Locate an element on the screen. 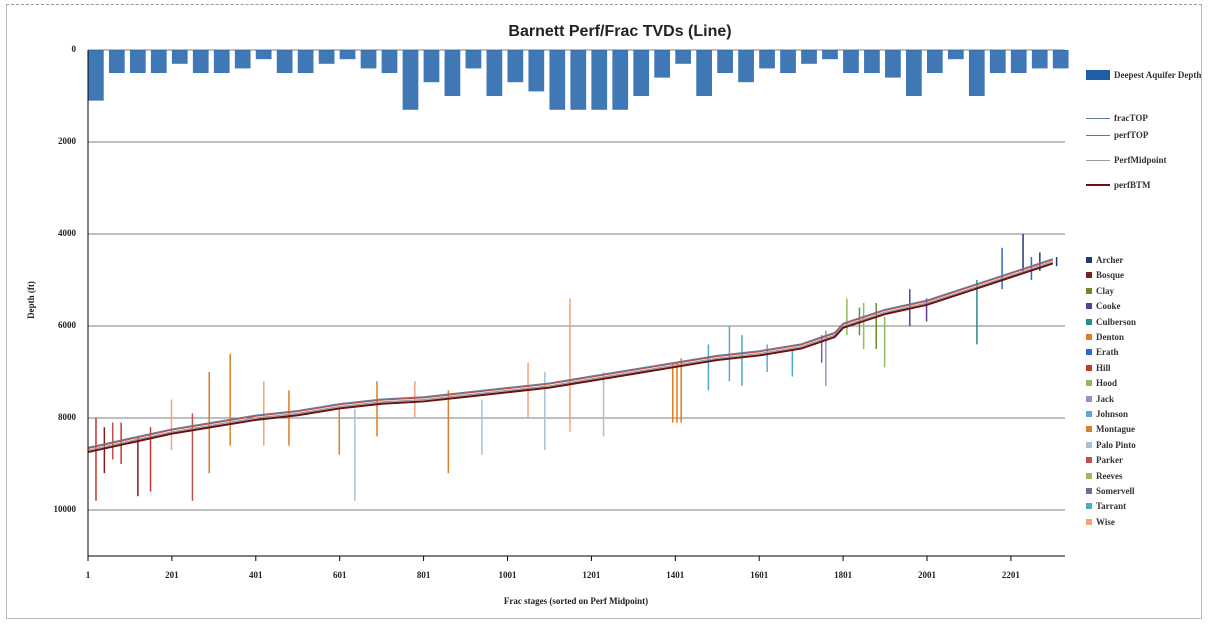  legend-label: Parker is located at coordinates (1109, 460).